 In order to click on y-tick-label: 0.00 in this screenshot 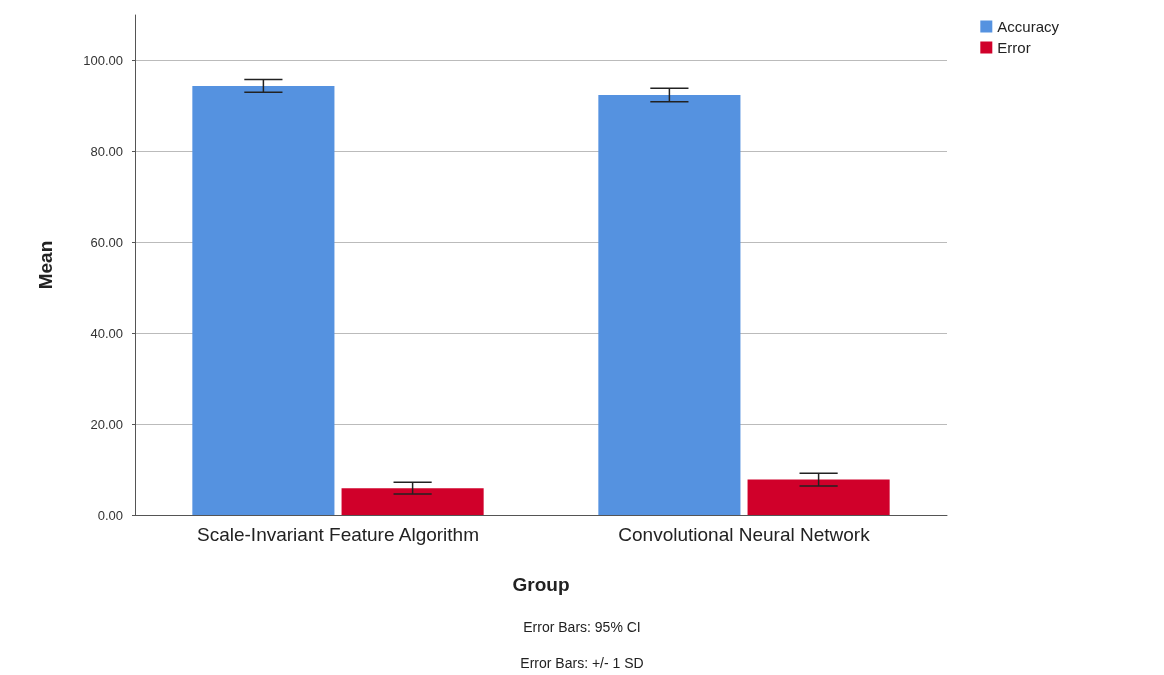, I will do `click(110, 515)`.